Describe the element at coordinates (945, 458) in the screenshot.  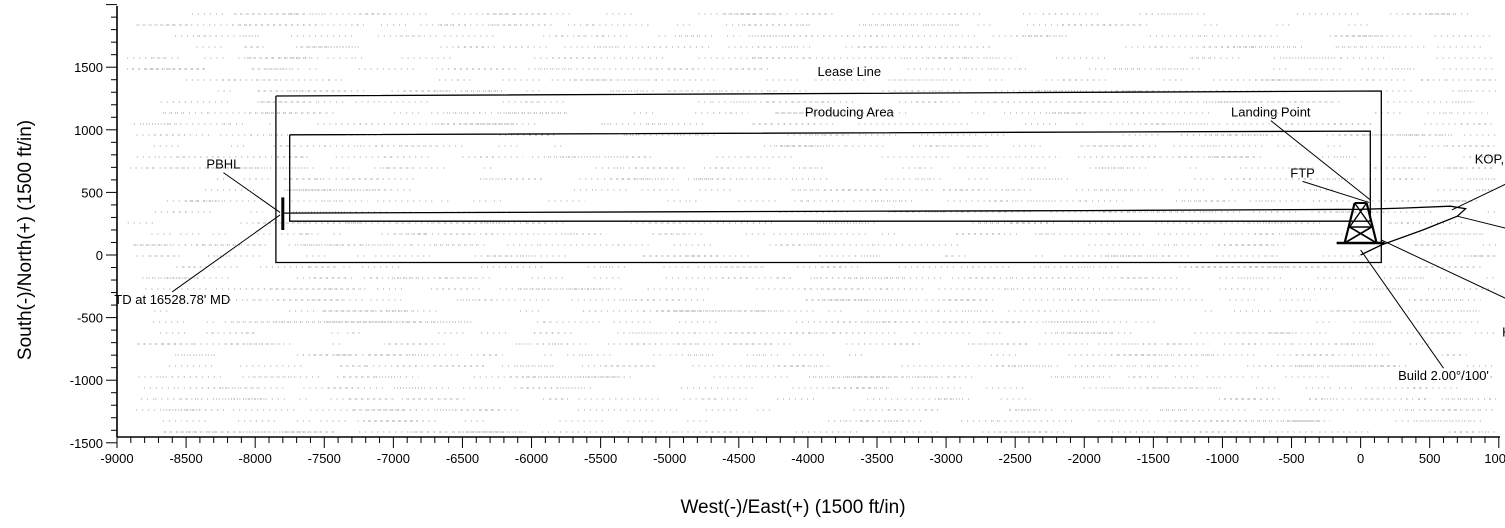
I see `x-tick-label: -3000` at that location.